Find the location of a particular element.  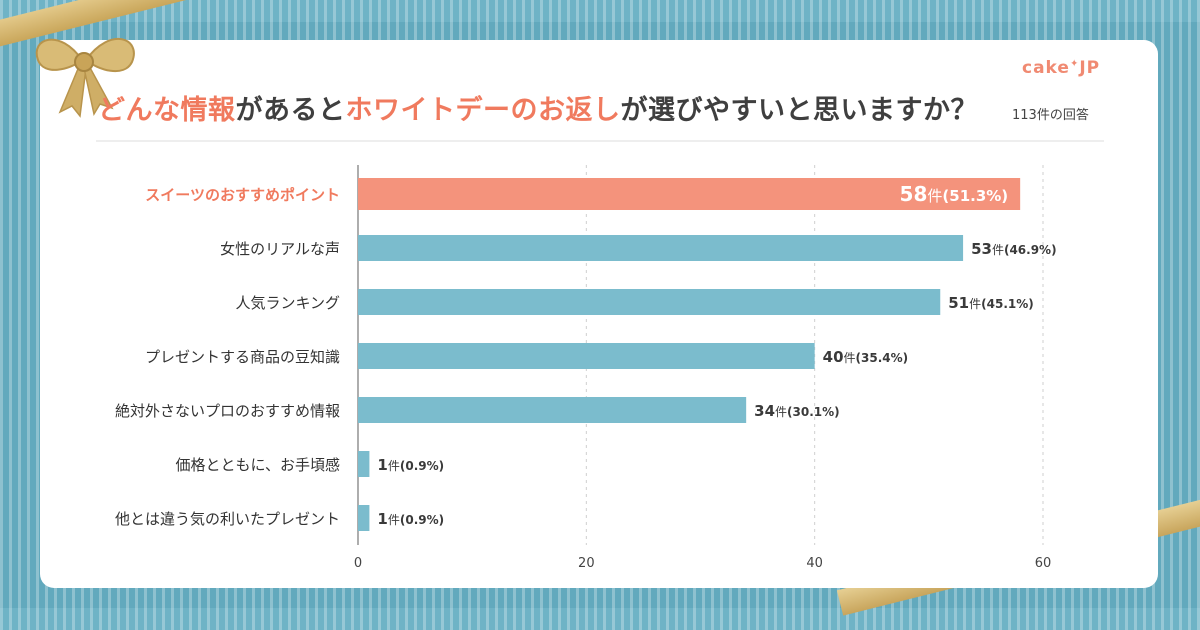

value-unit-6: 件 is located at coordinates (394, 466).